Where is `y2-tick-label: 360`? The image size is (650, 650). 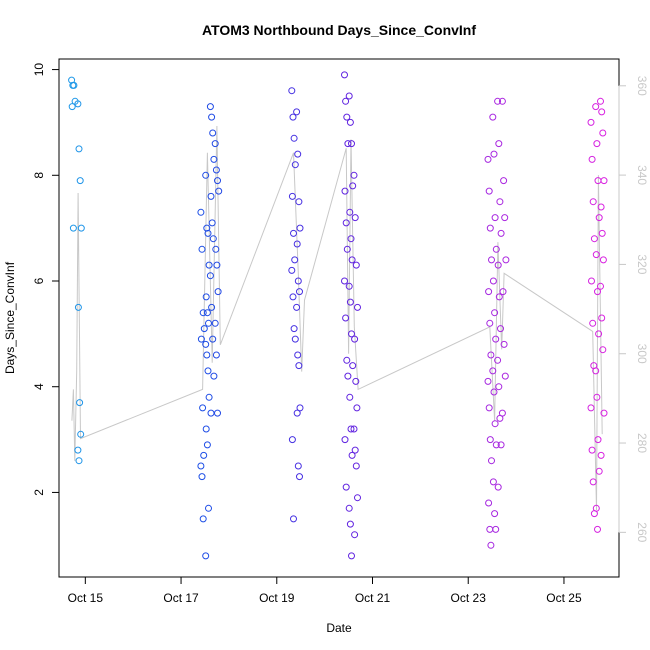 y2-tick-label: 360 is located at coordinates (642, 86).